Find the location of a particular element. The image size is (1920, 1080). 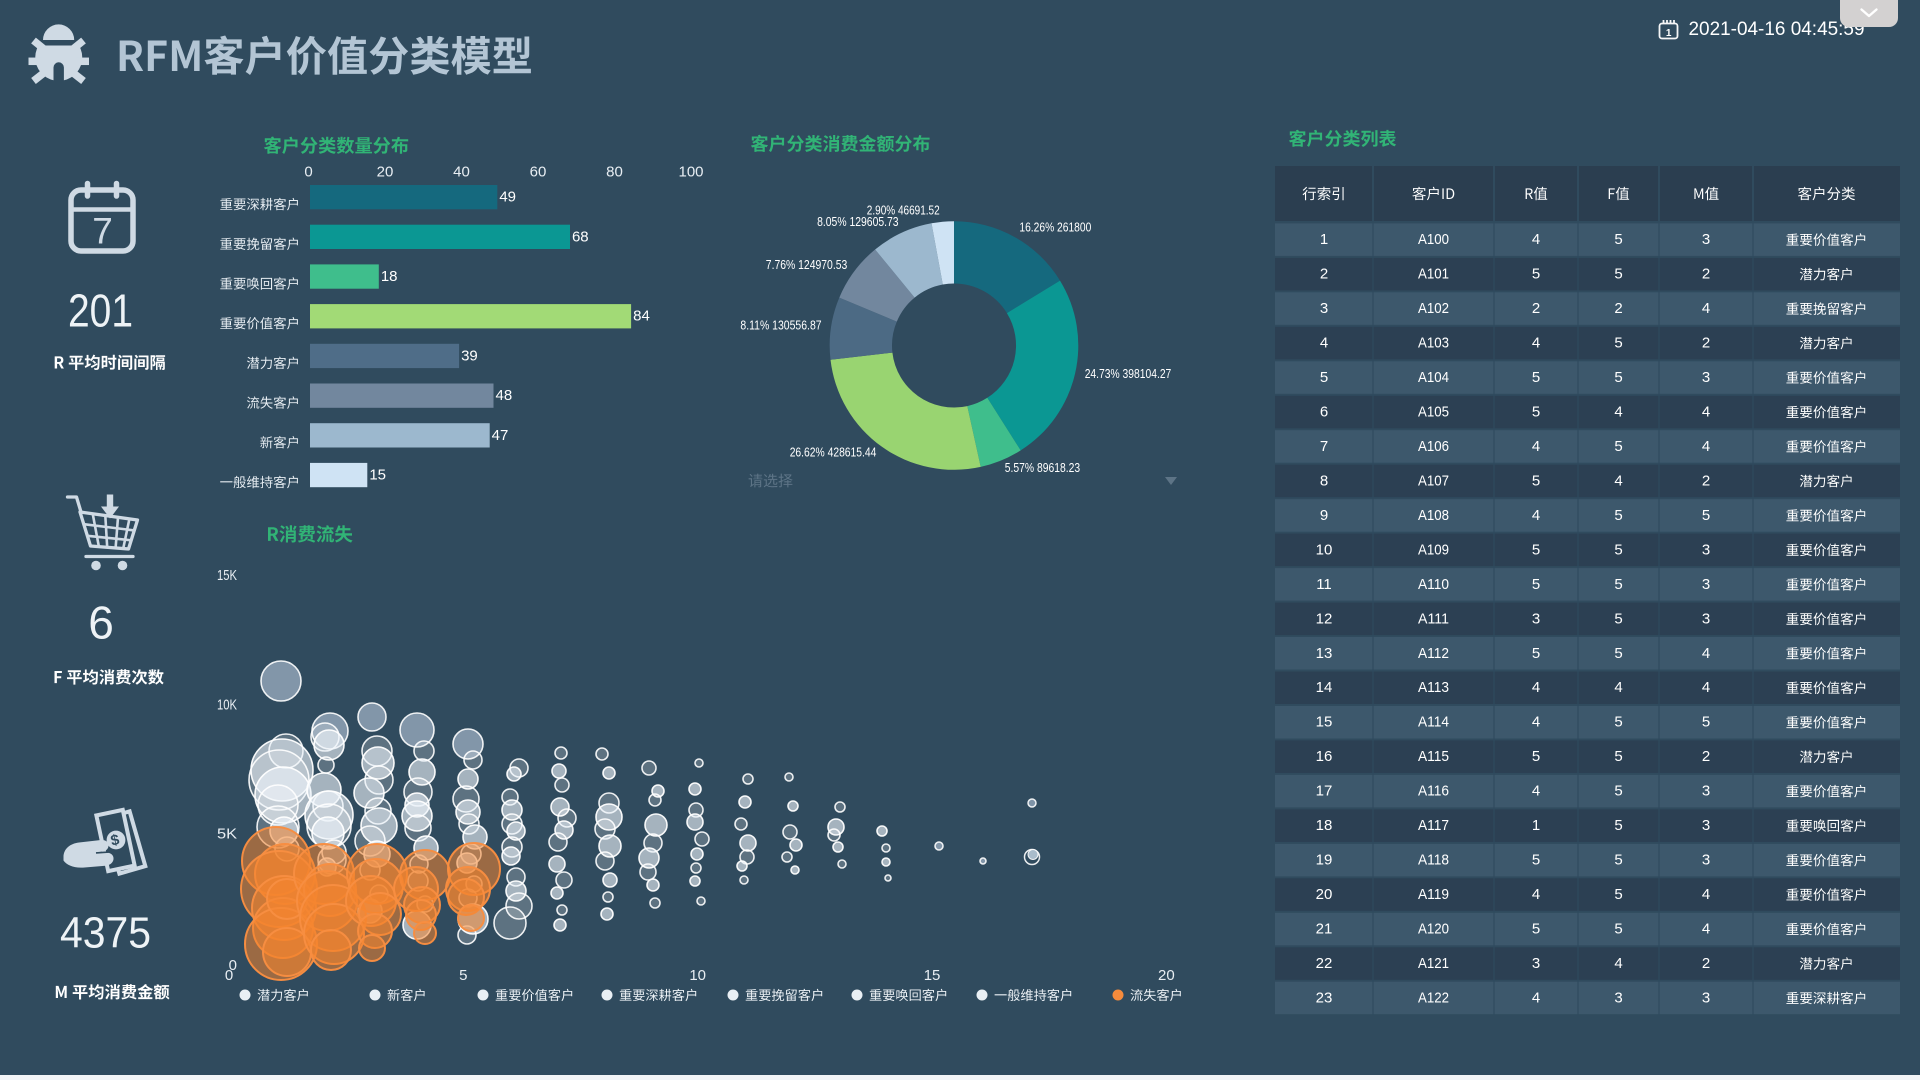

svg-text: 84 is located at coordinates (641, 316).